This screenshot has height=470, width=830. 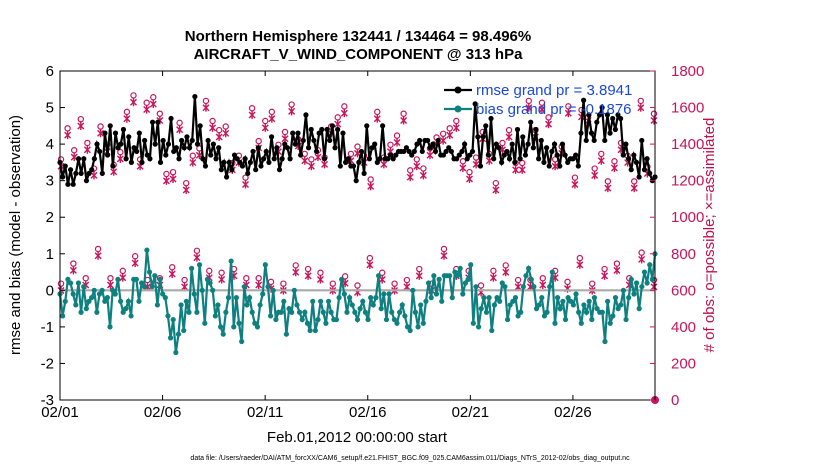 I want to click on y-tick-label-left: 1, so click(x=50, y=254).